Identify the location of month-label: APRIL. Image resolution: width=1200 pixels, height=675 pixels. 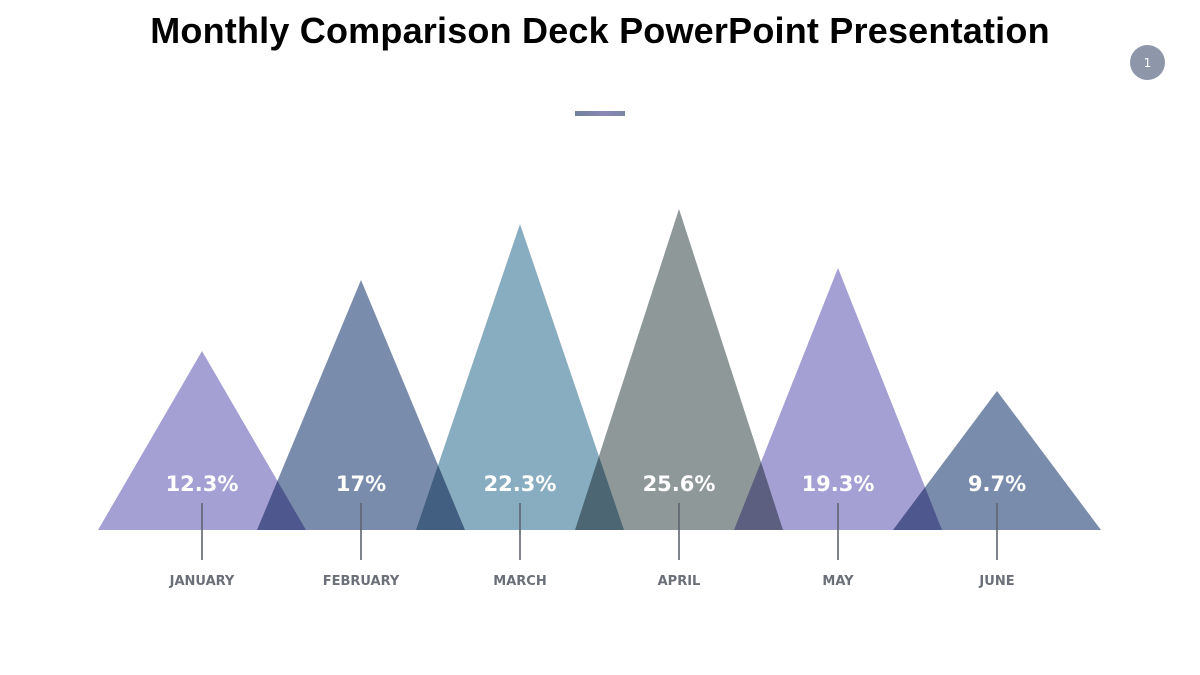
(679, 581).